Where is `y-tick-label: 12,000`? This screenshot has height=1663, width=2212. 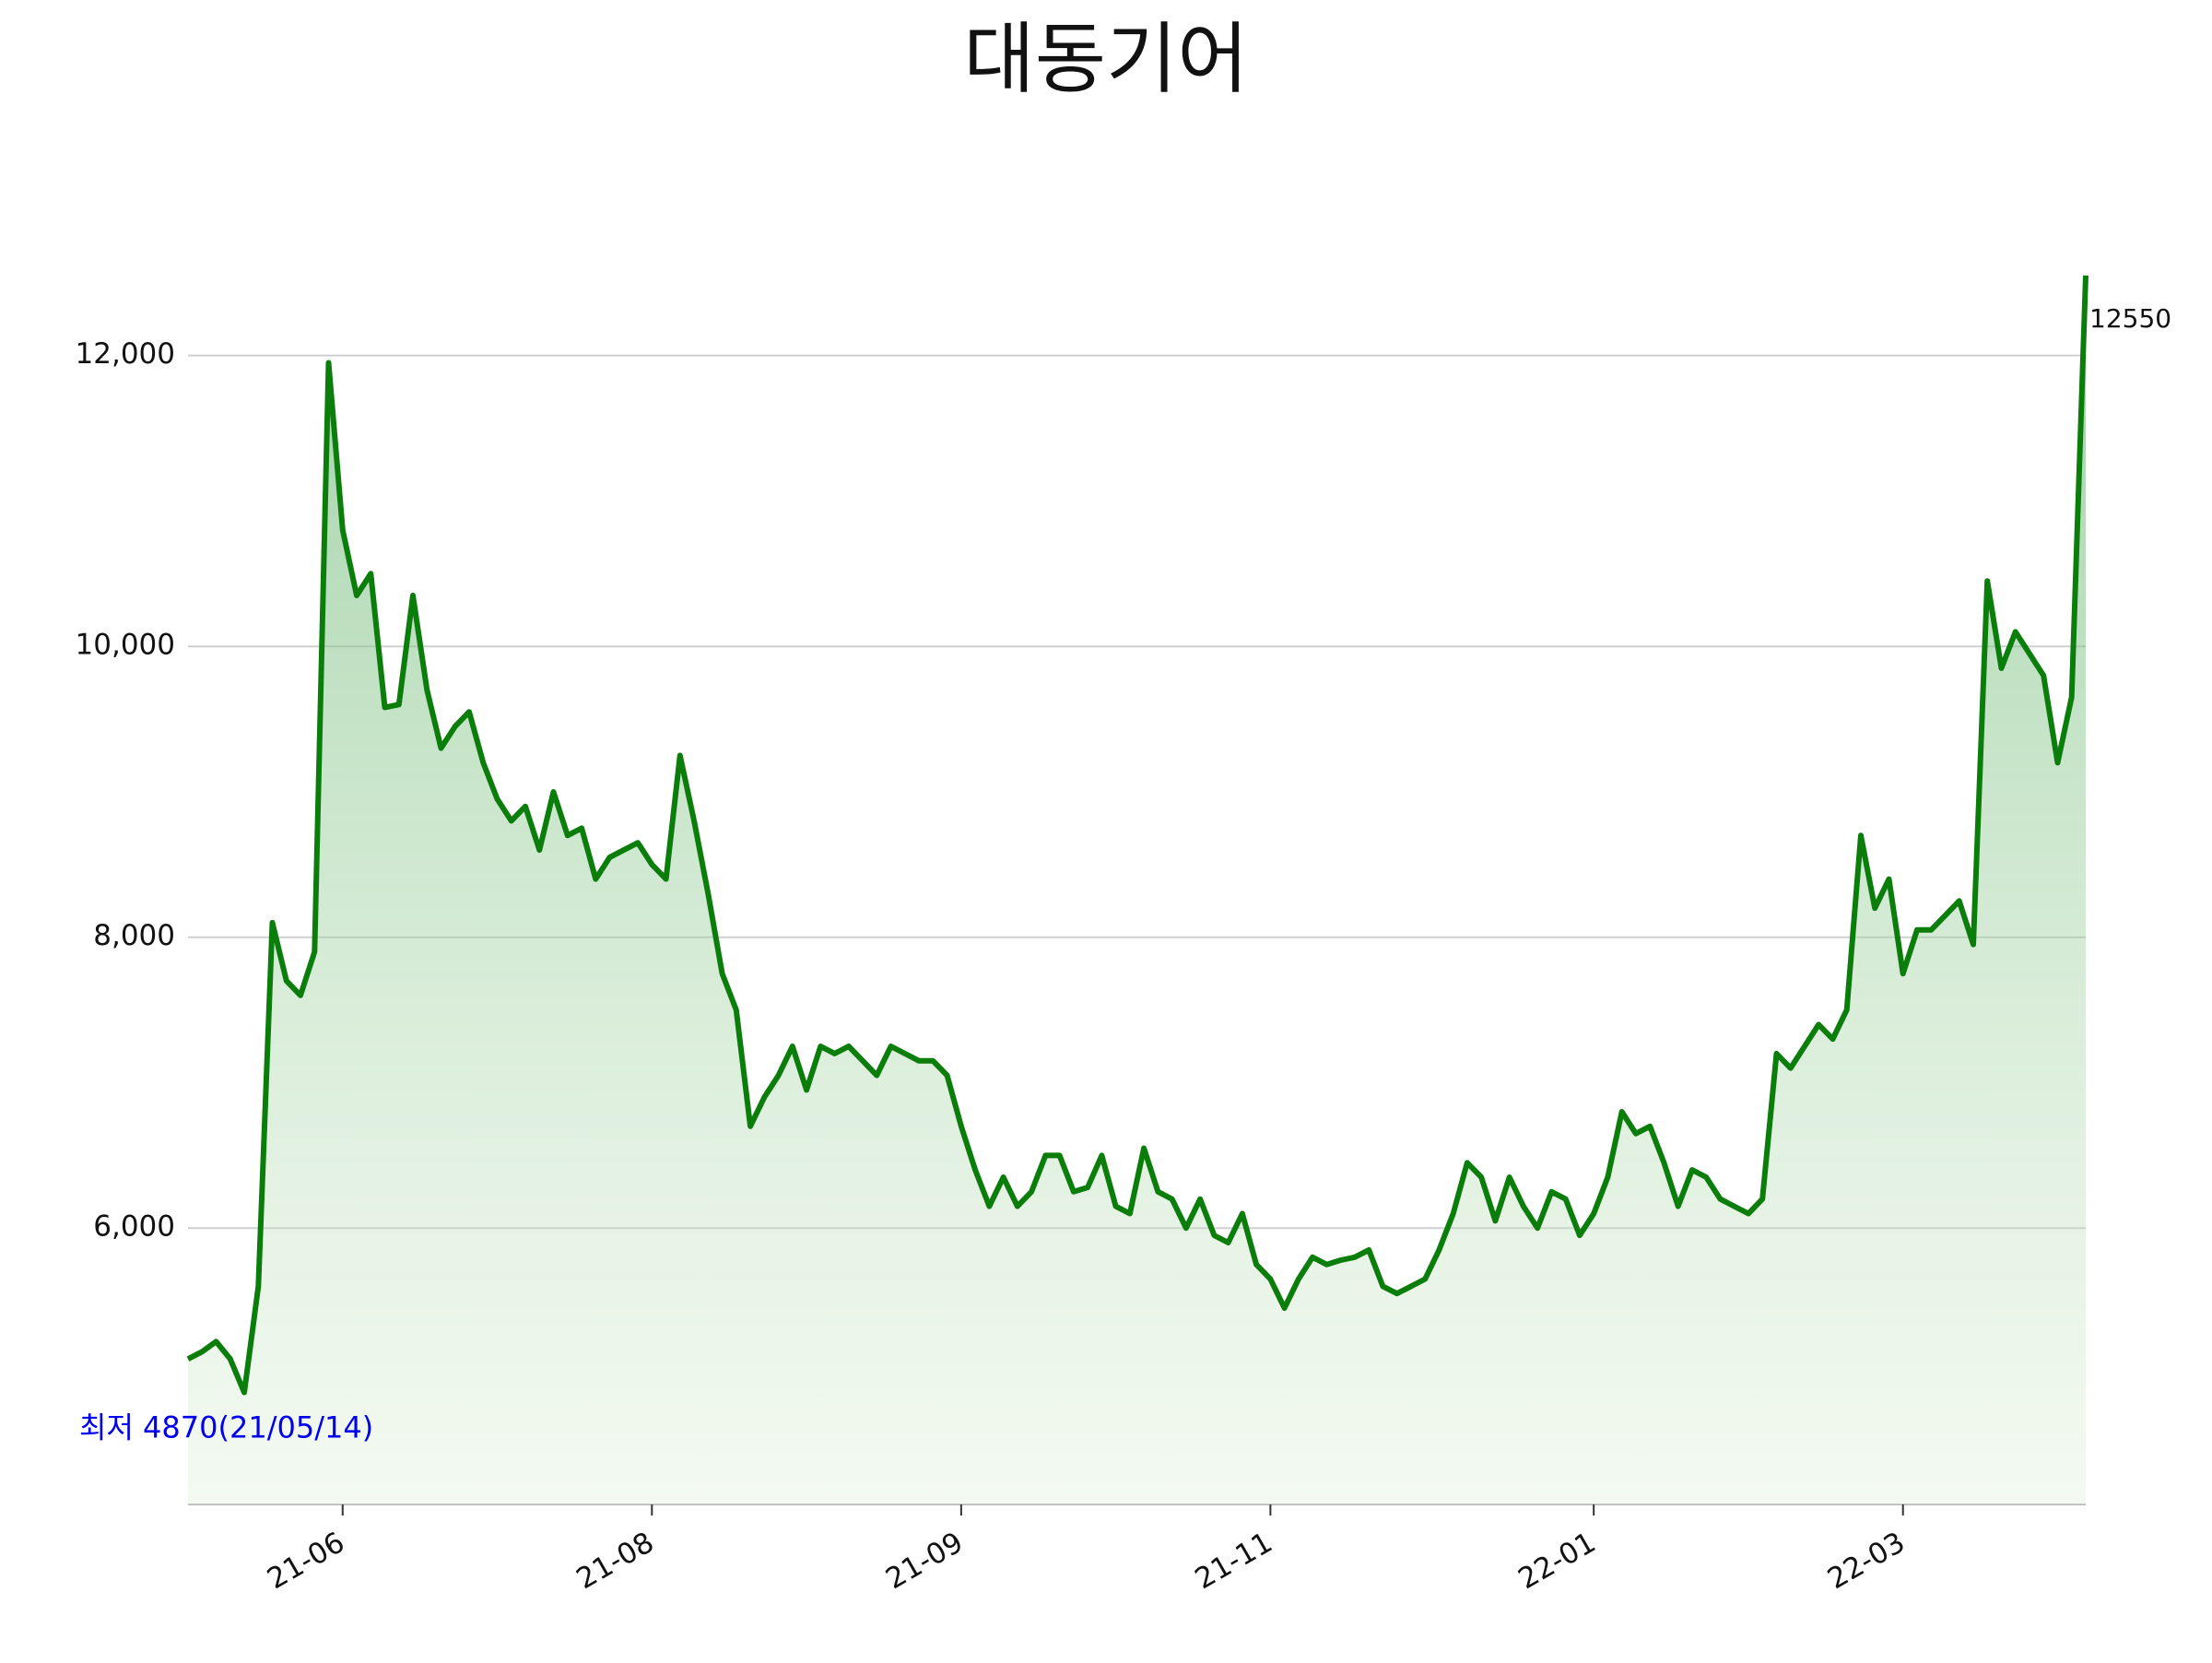
y-tick-label: 12,000 is located at coordinates (125, 354).